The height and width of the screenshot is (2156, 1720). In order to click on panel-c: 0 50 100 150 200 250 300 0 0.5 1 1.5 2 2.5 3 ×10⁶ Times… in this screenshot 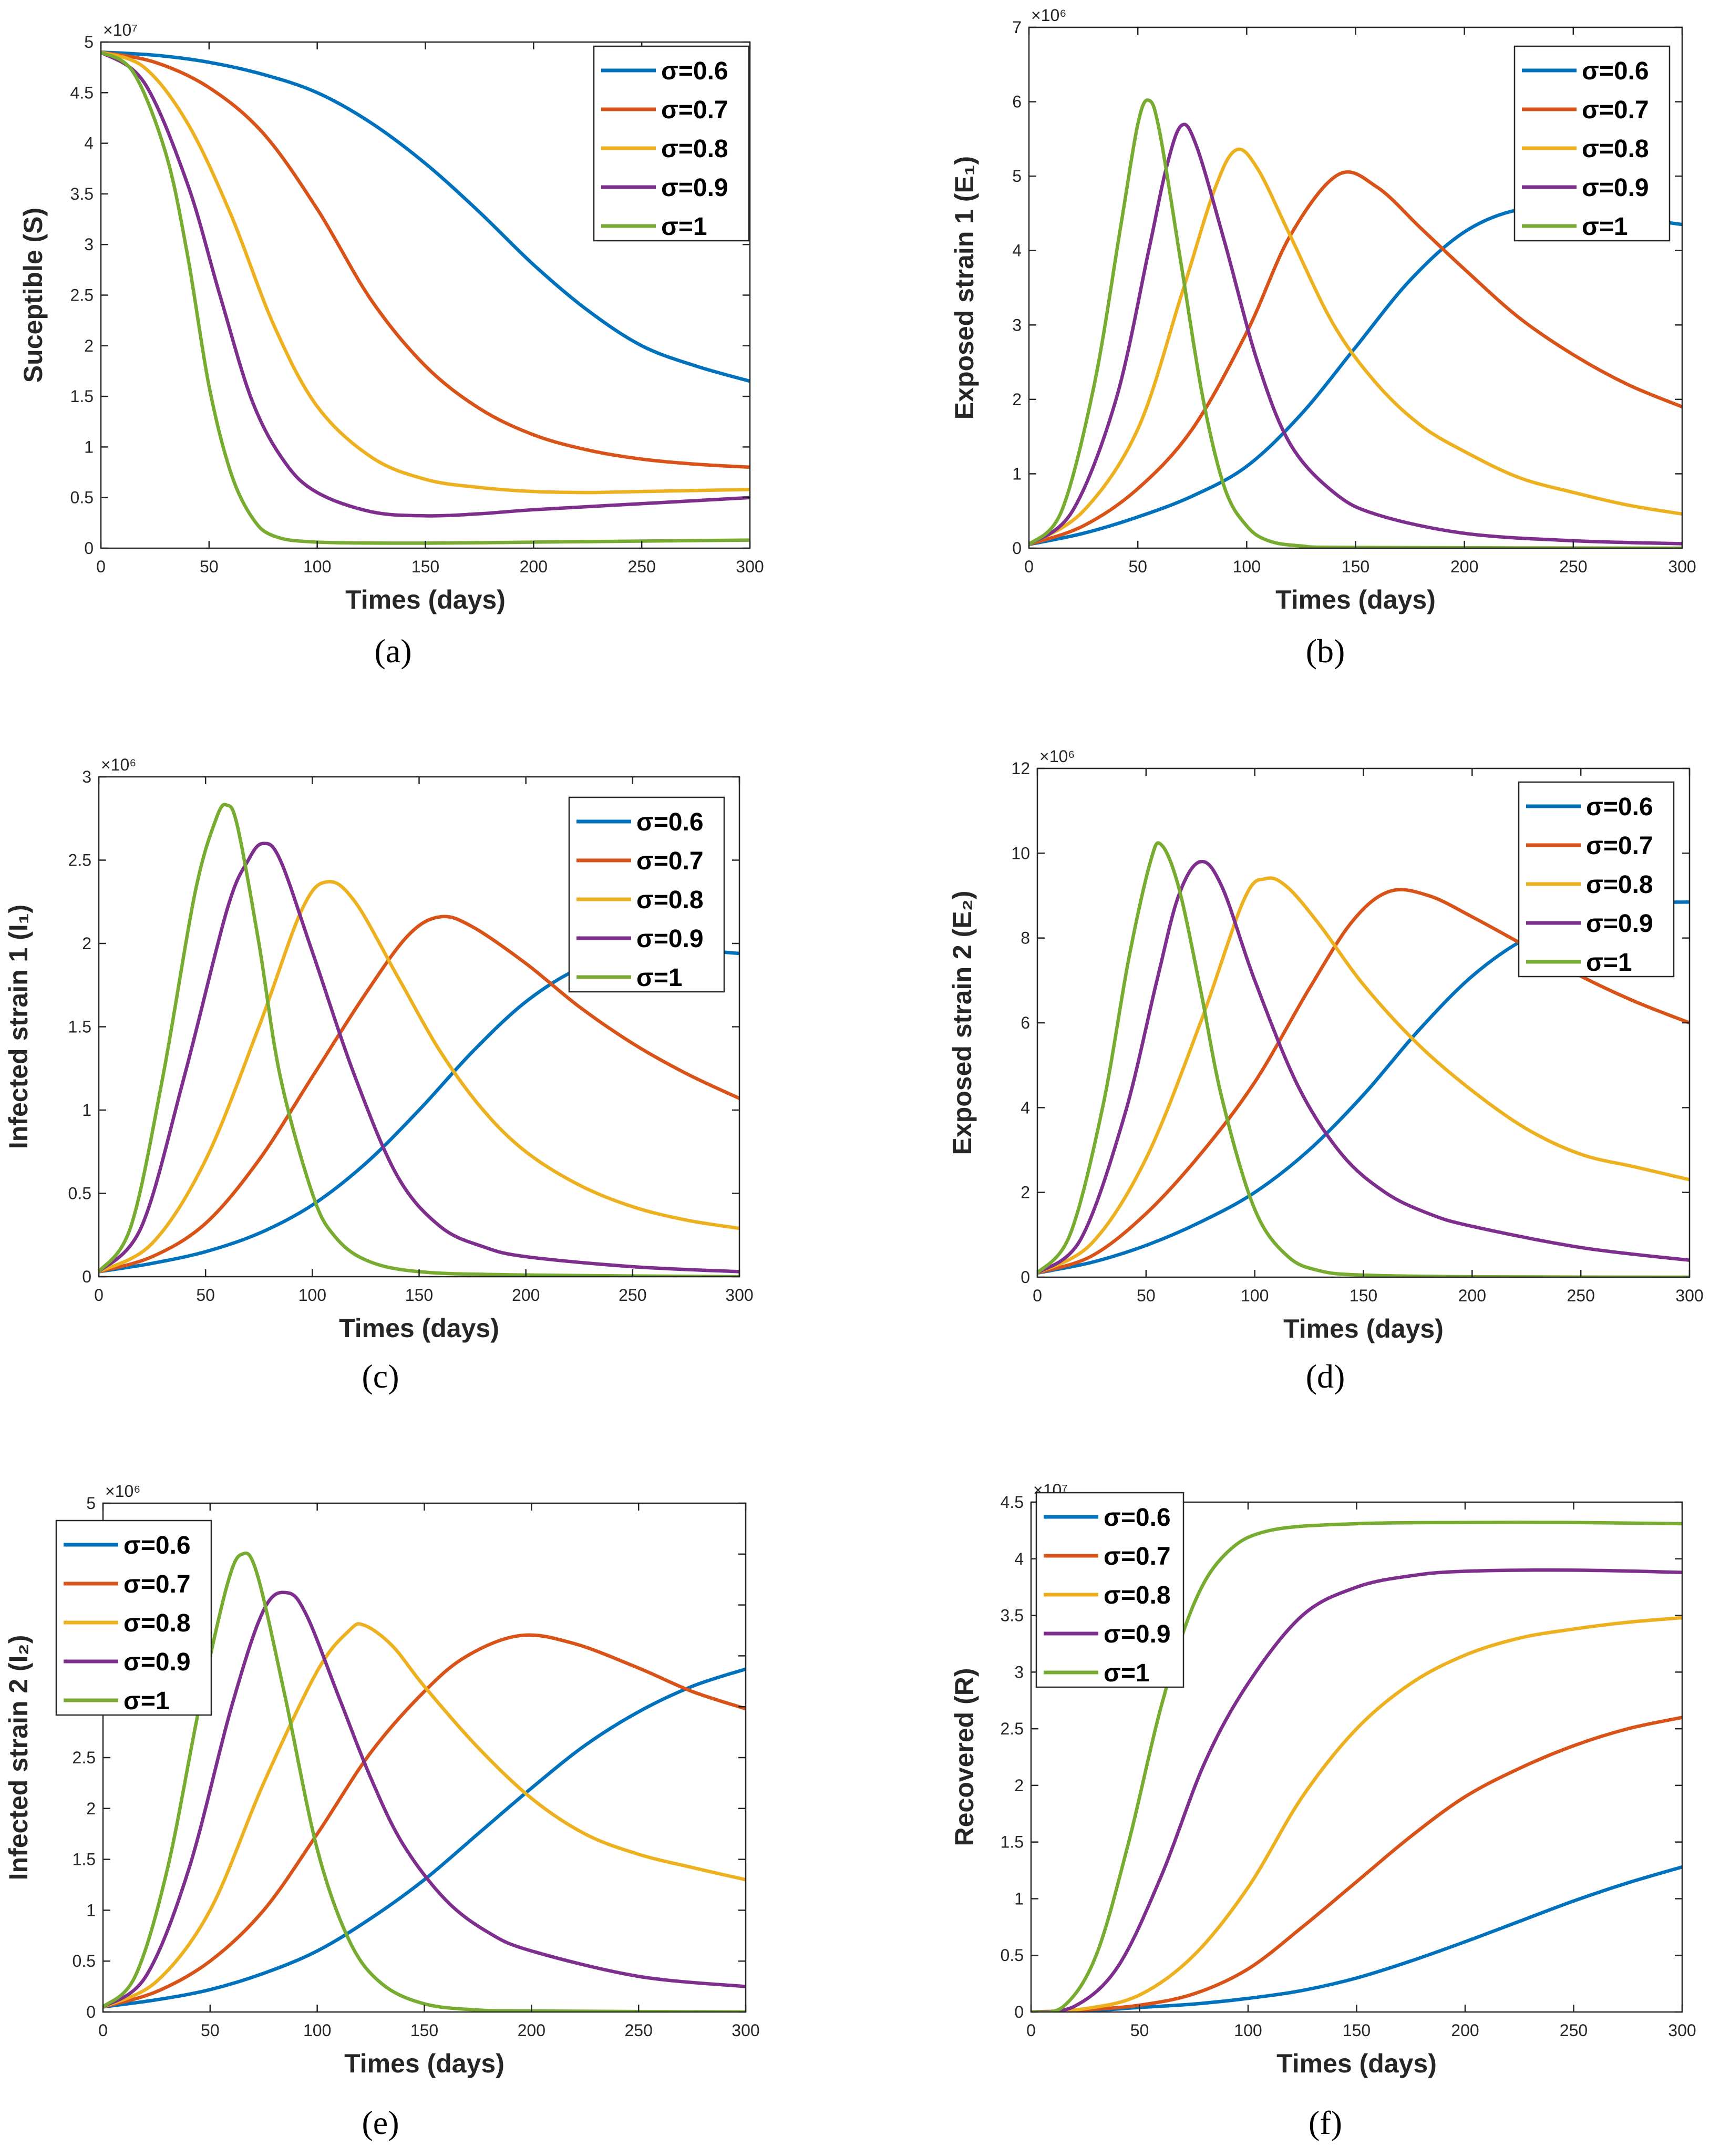, I will do `click(379, 1075)`.